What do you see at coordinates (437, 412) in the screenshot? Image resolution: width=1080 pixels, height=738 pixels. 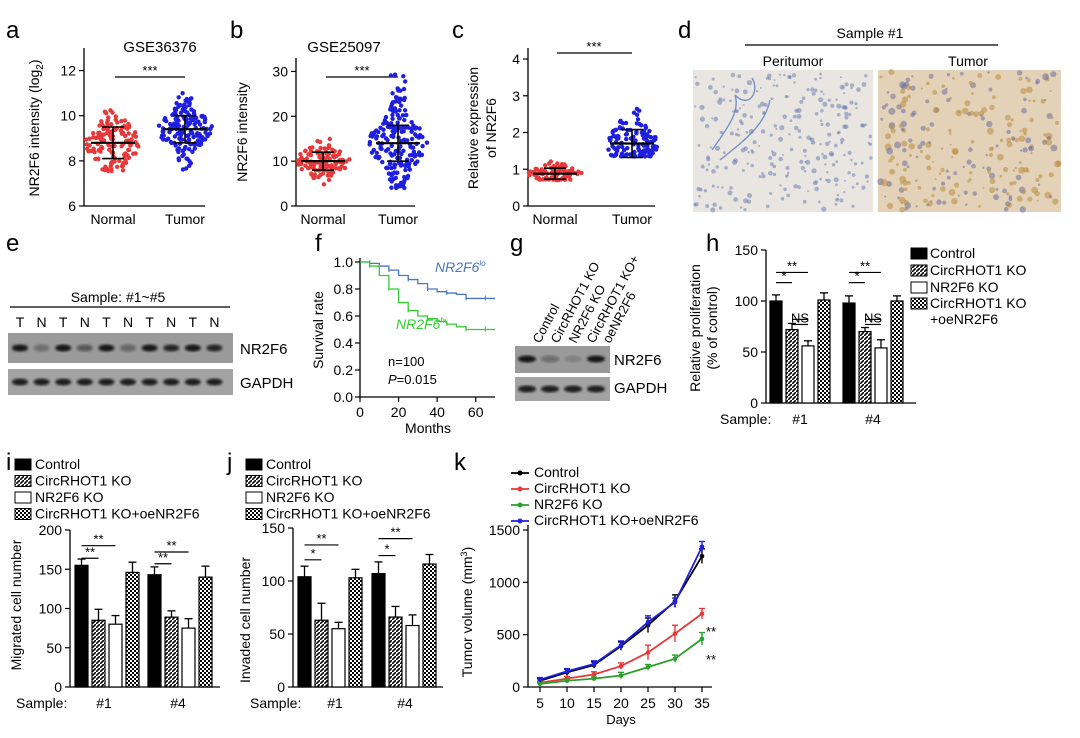 I see `panel-f-xtick-label: 40` at bounding box center [437, 412].